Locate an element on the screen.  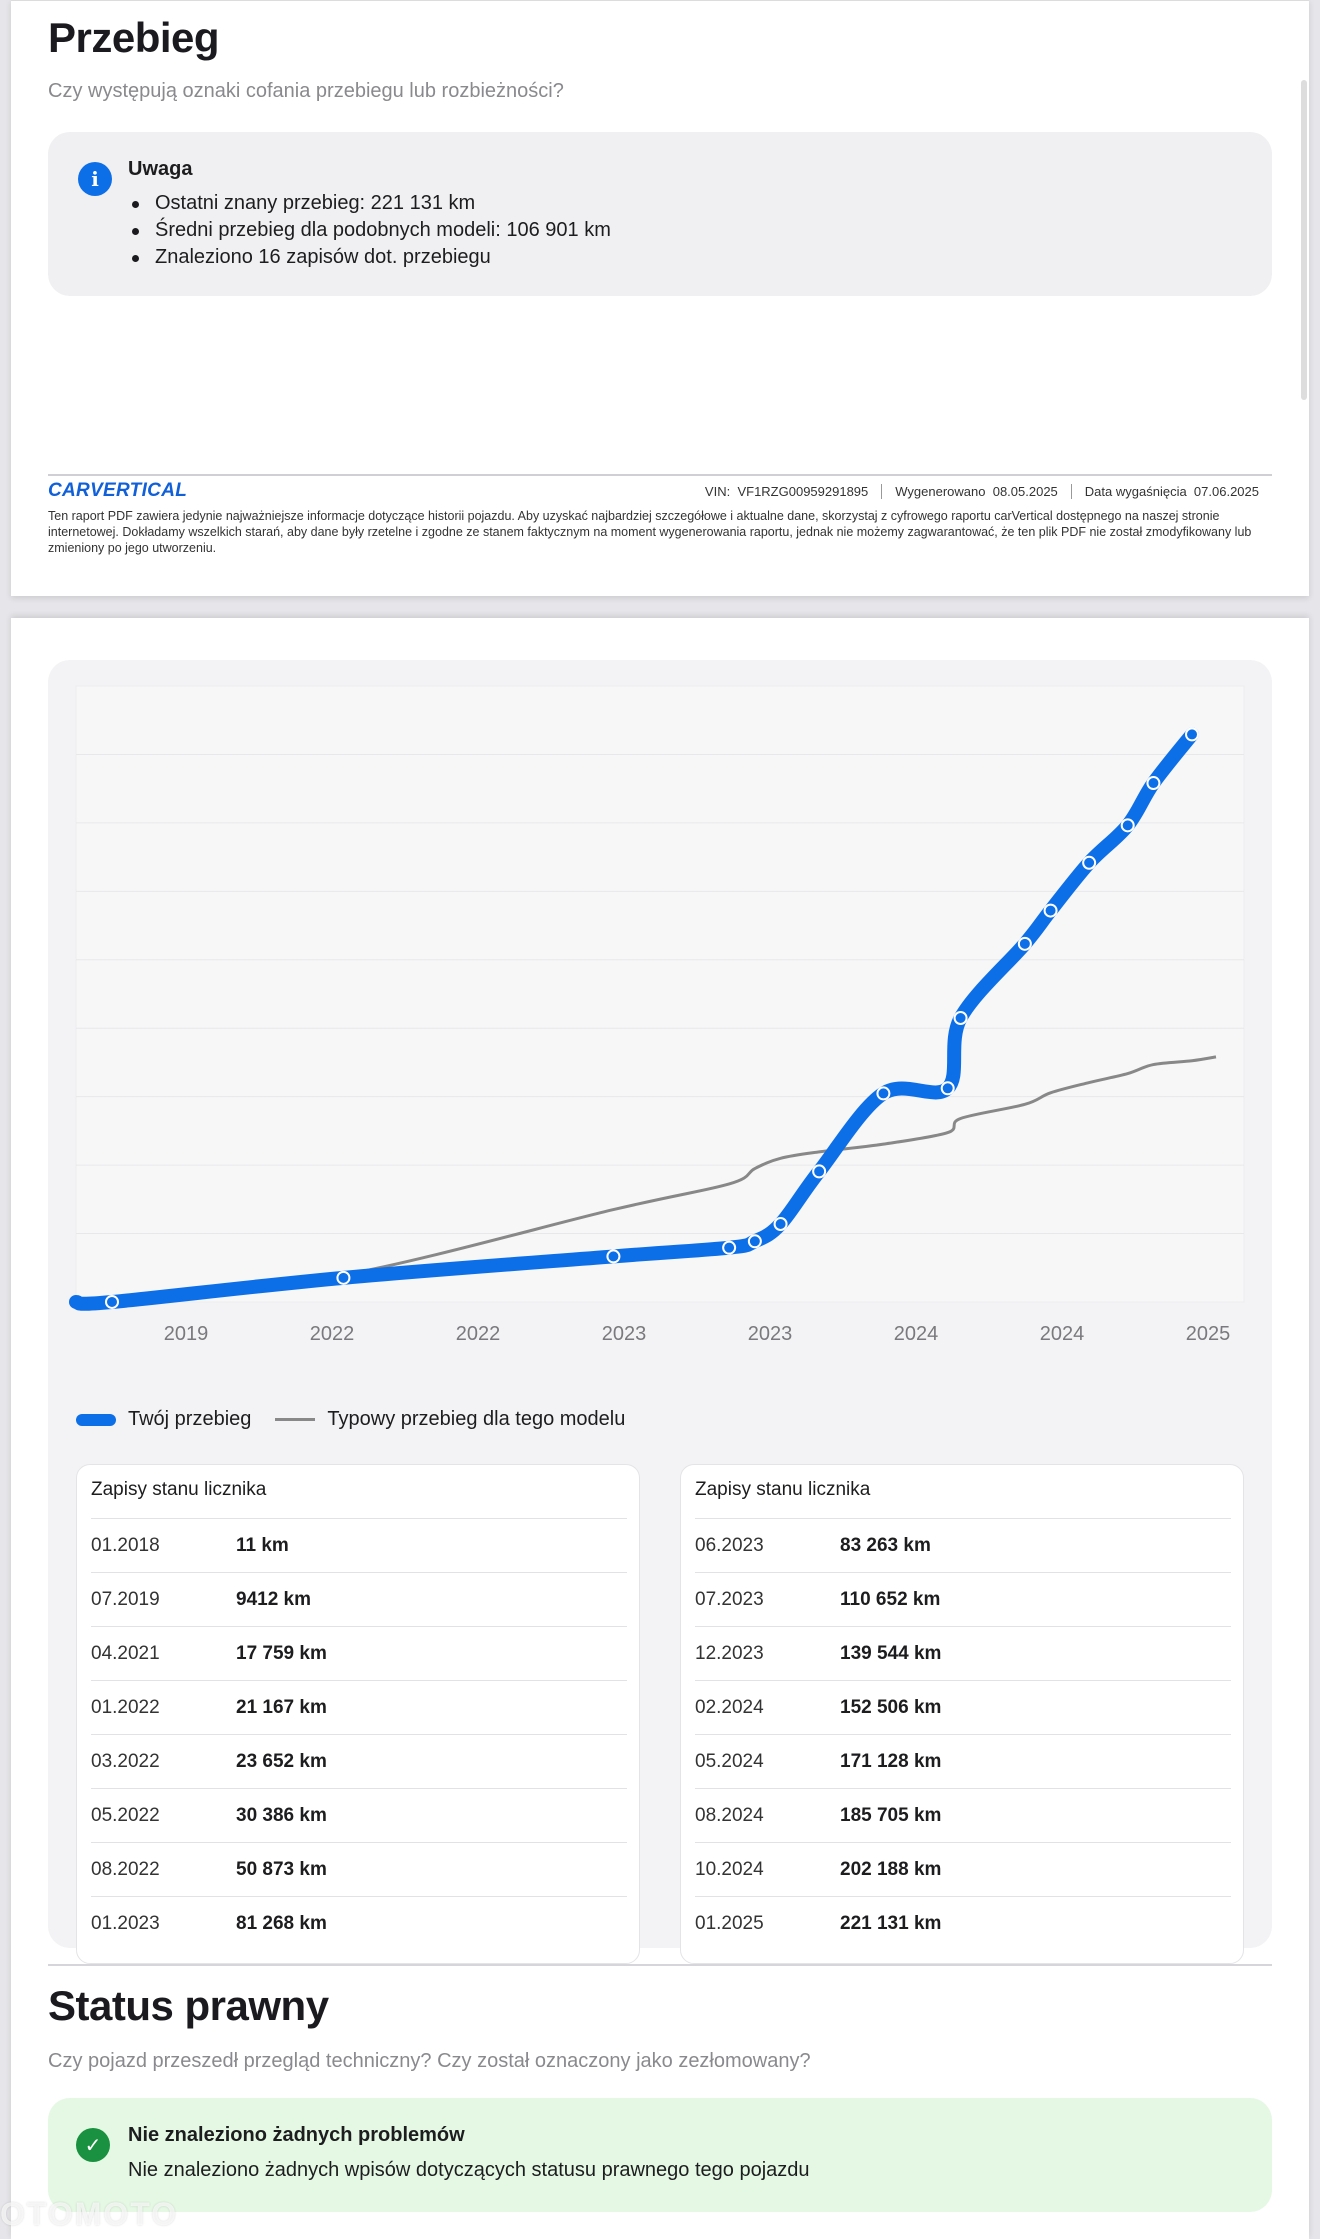
table-row: 02.2024 152 506 km is located at coordinates (963, 1707).